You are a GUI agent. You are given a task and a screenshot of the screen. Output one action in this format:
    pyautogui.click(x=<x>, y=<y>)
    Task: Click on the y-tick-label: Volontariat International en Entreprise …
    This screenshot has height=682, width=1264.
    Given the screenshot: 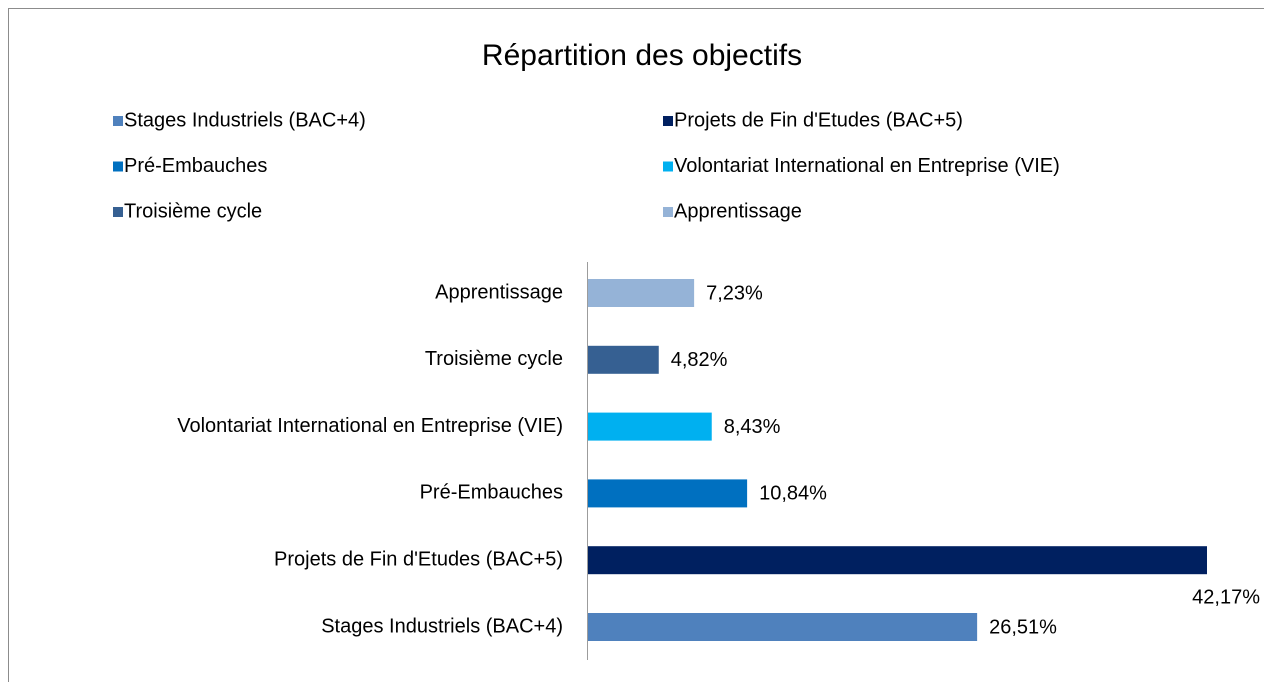 What is the action you would take?
    pyautogui.click(x=370, y=426)
    